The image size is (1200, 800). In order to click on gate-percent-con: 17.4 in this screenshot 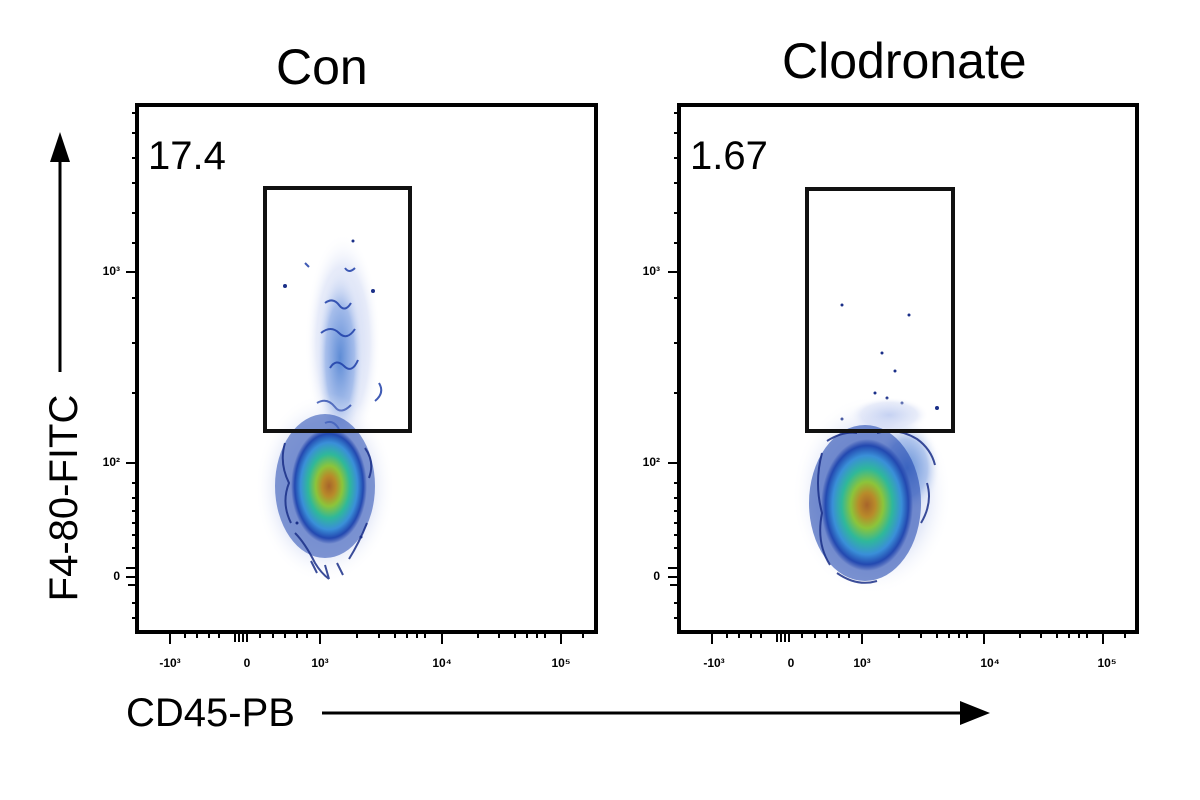, I will do `click(187, 156)`.